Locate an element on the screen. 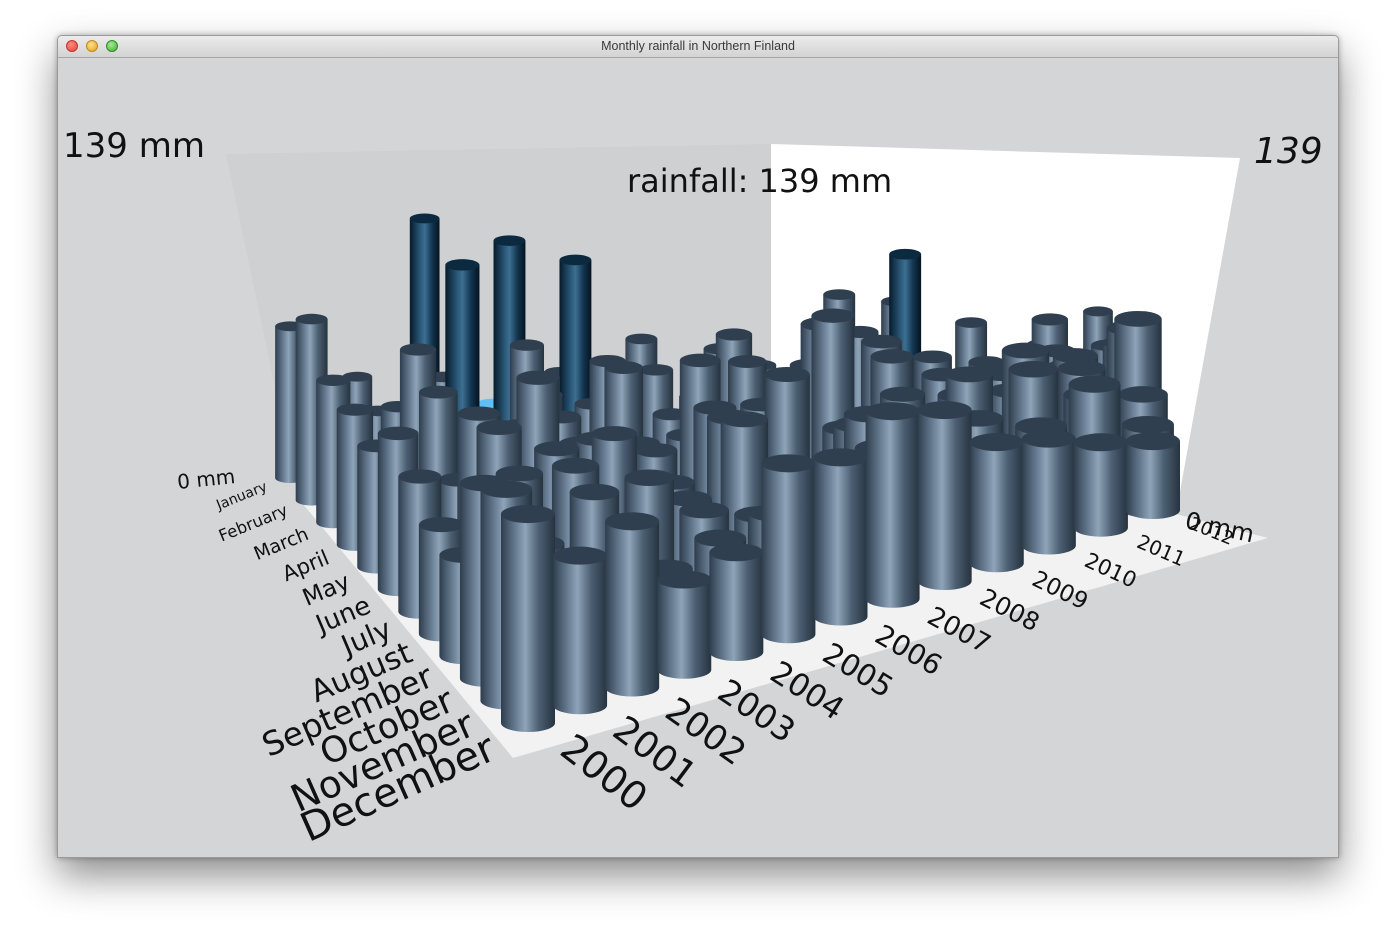 This screenshot has width=1394, height=936. y-min-label-left: 0 mm is located at coordinates (206, 479).